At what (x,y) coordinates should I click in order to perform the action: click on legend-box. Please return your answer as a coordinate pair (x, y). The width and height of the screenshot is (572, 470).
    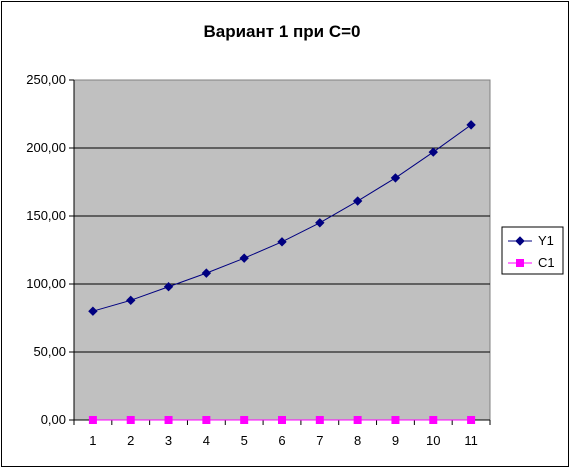
    Looking at the image, I should click on (532, 250).